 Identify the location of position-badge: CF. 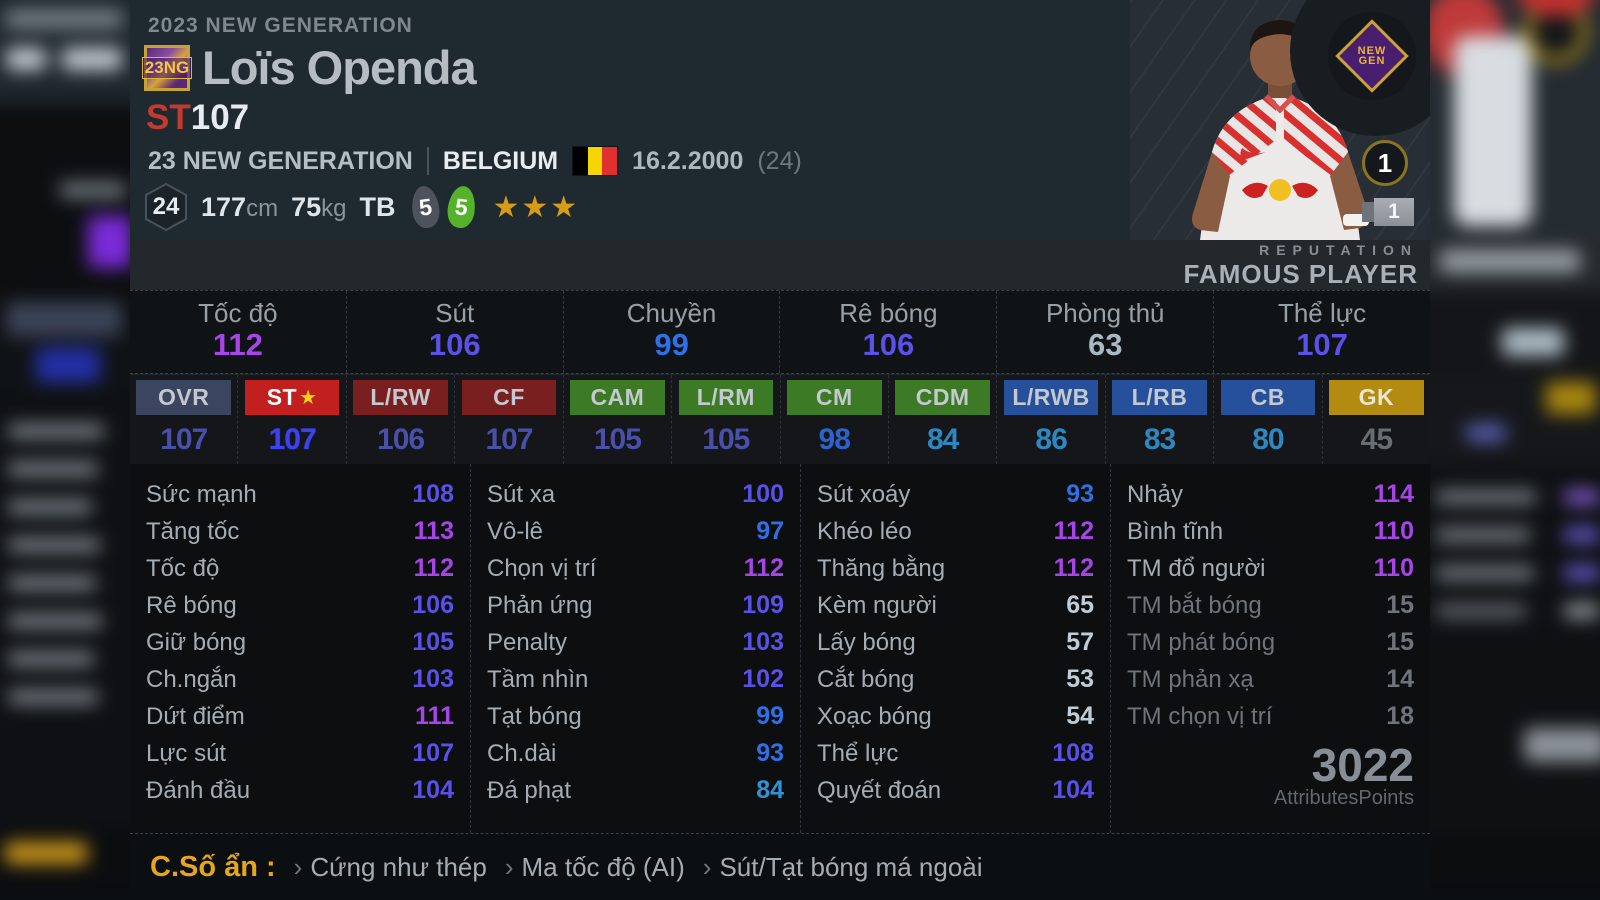
(509, 397).